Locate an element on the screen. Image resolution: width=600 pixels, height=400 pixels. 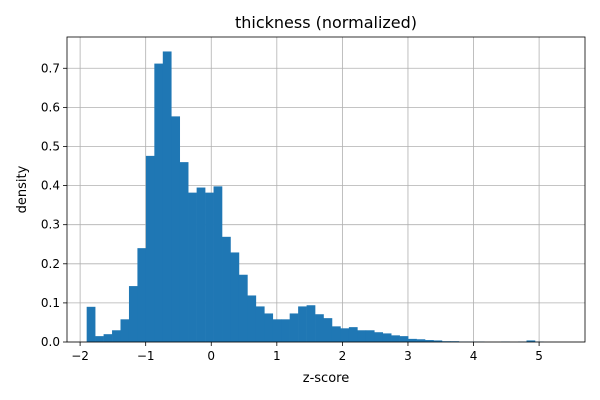
x-tick-label: 3 is located at coordinates (408, 356).